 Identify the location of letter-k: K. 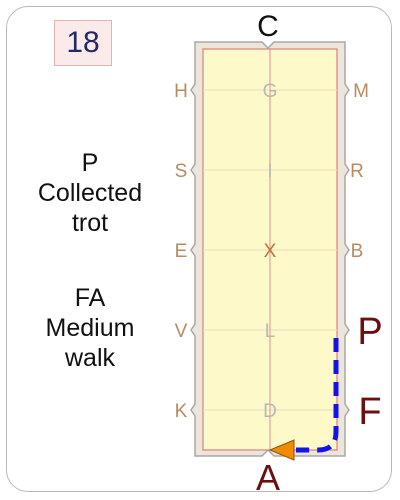
(181, 411).